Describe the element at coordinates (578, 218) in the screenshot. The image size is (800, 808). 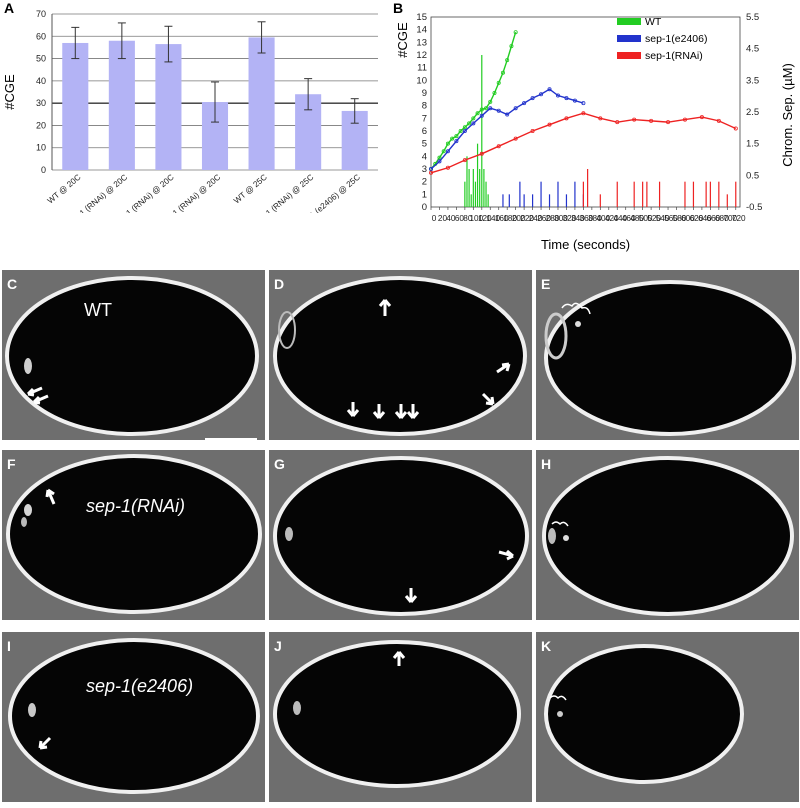
I see `x-tick-label: 340` at that location.